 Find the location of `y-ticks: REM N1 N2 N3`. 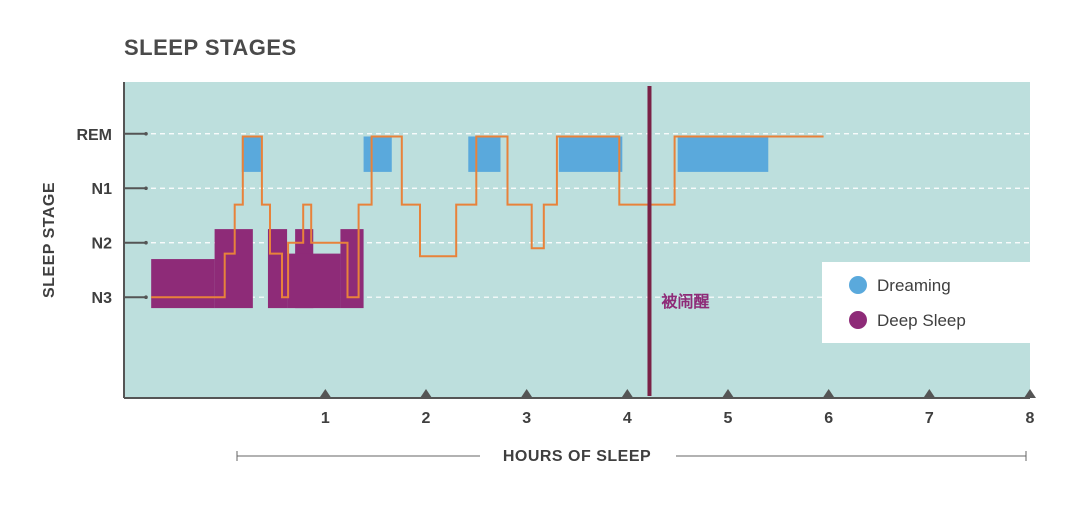

y-ticks: REM N1 N2 N3 is located at coordinates (112, 217).